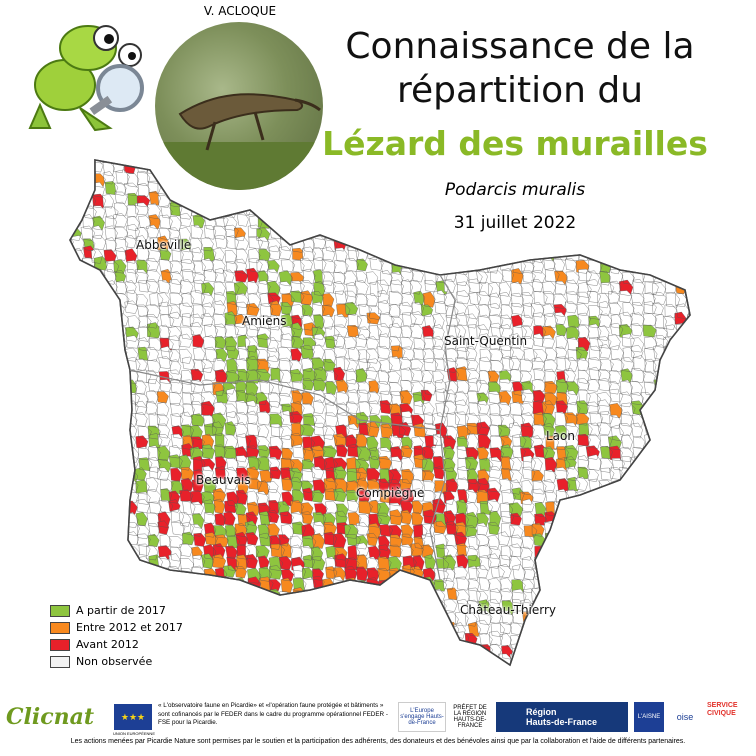  Describe the element at coordinates (515, 223) in the screenshot. I see `map-date: 31 juillet 2022` at that location.